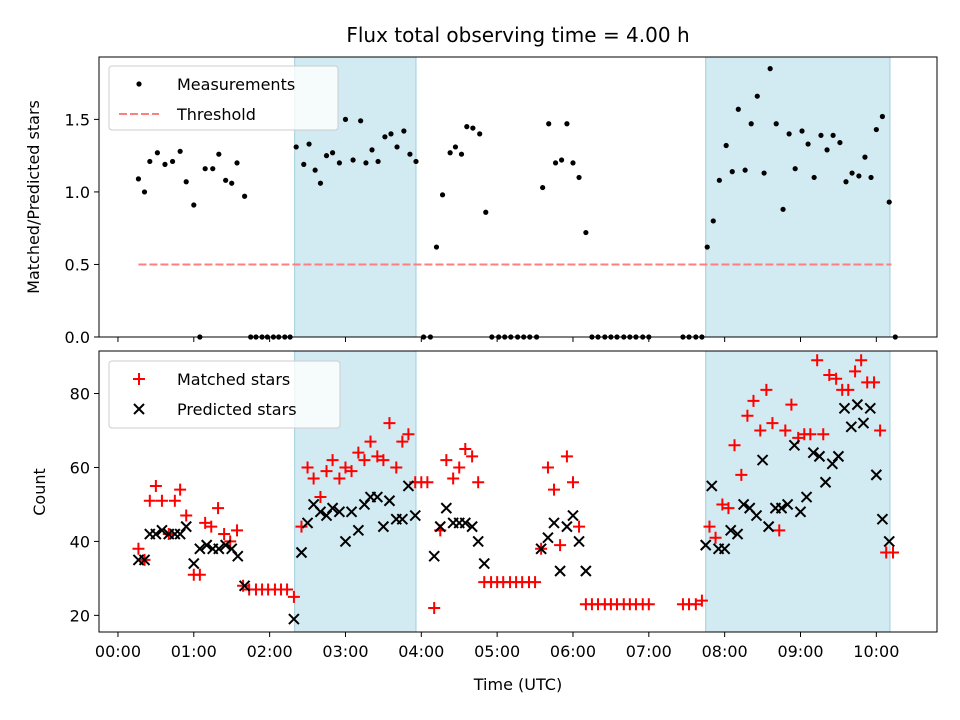  I want to click on top-y-tick-label: 0.5, so click(77, 264).